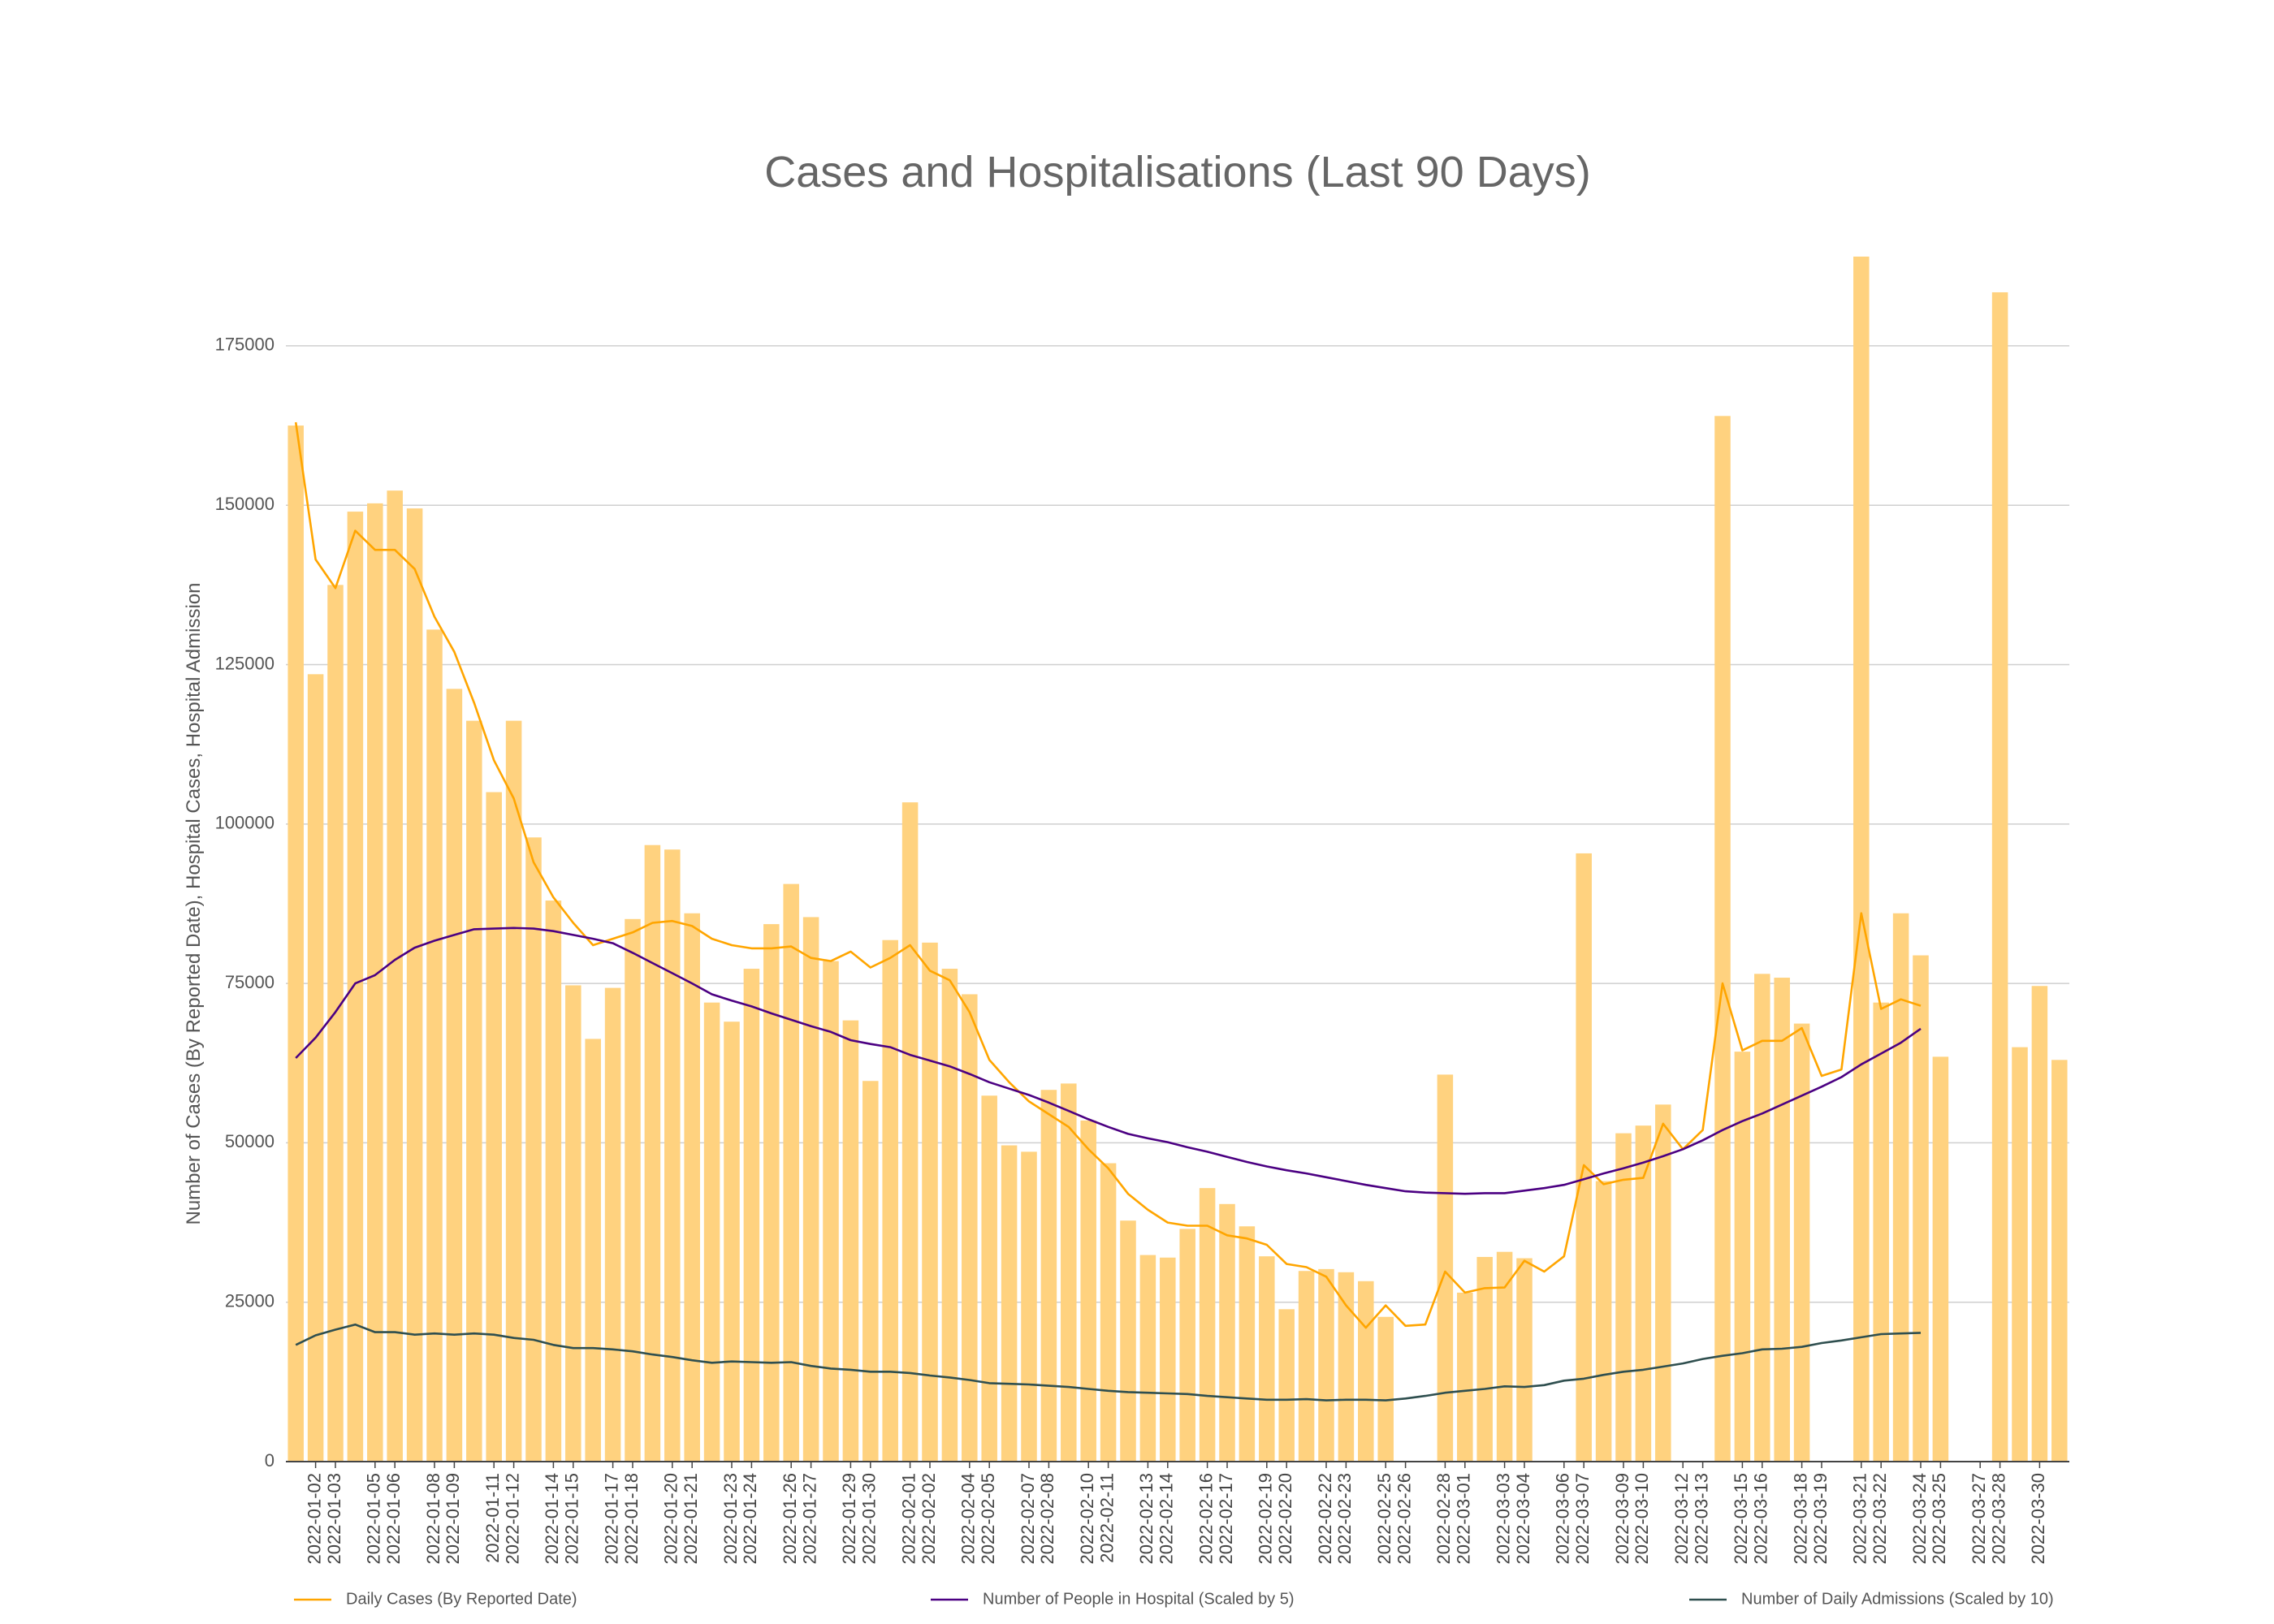  I want to click on legend-label: Daily Cases (By Reported Date), so click(461, 1599).